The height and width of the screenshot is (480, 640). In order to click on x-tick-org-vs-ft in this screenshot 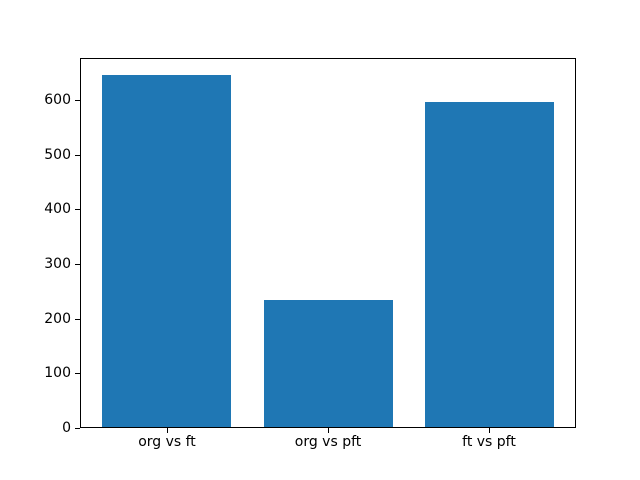, I will do `click(167, 430)`.